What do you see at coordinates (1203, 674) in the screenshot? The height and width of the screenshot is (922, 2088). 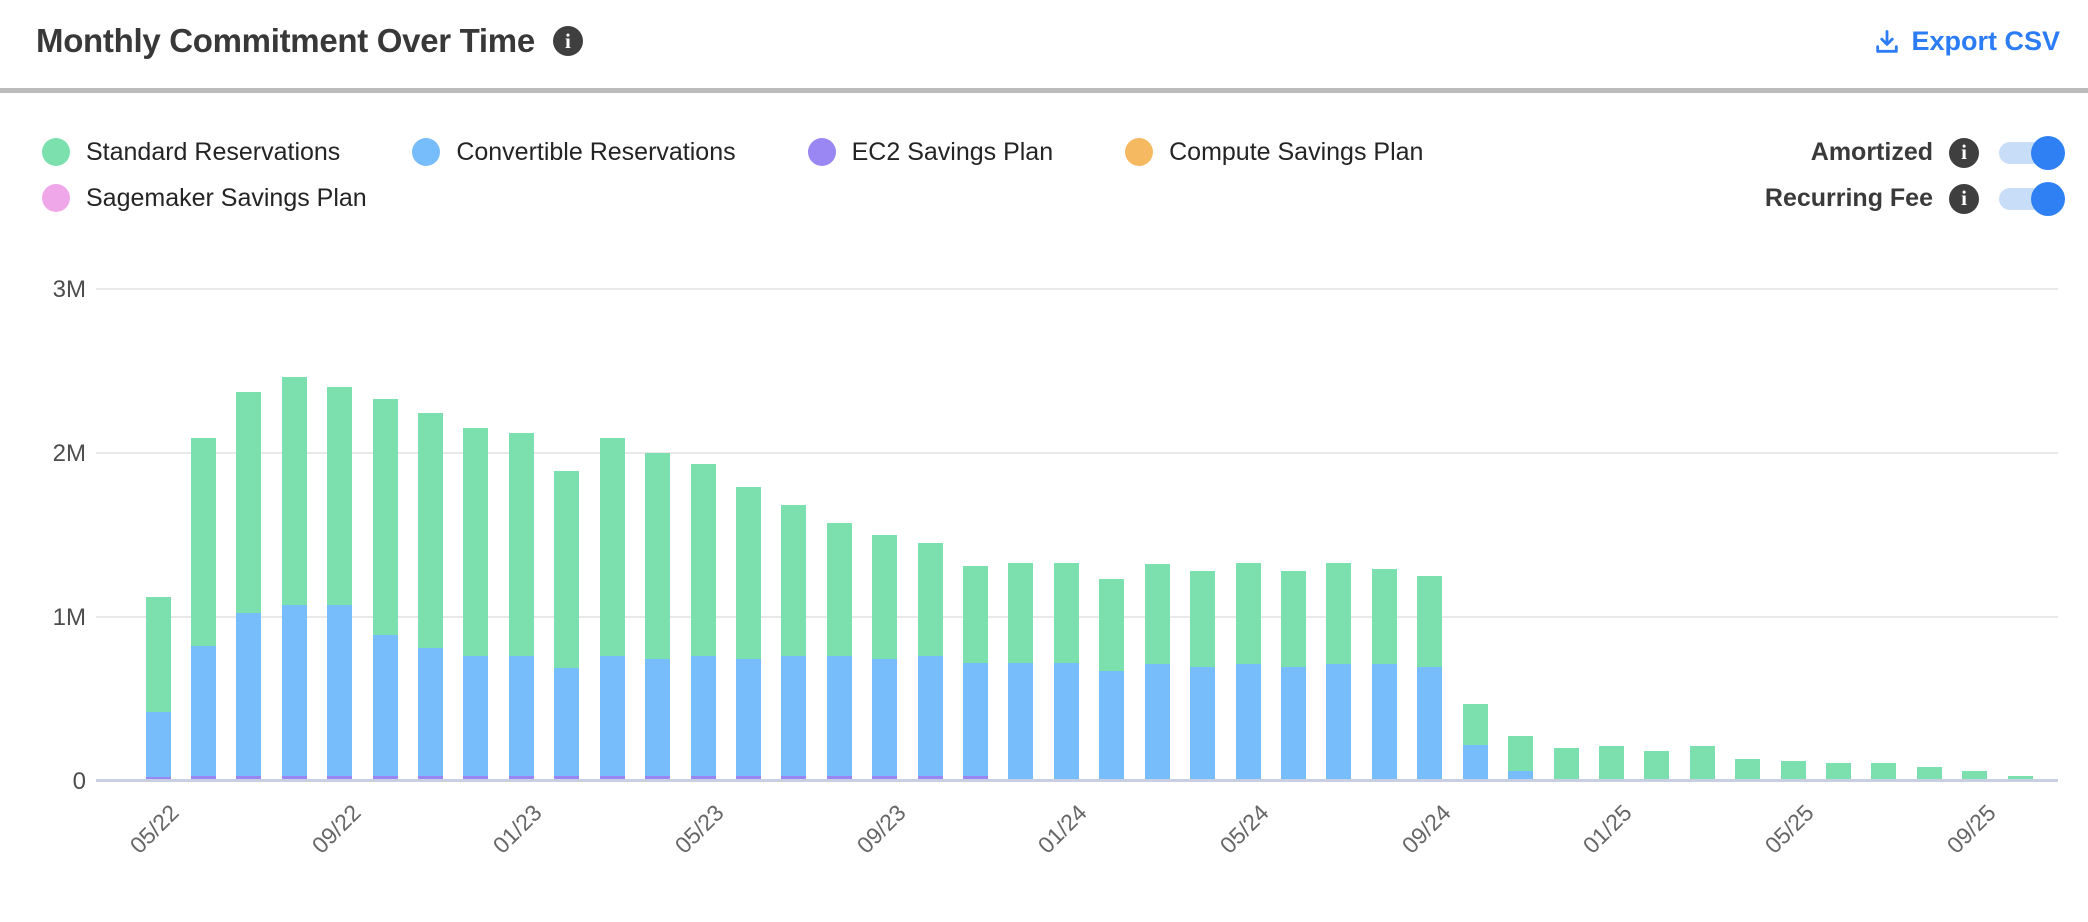 I see `bar-04/24` at bounding box center [1203, 674].